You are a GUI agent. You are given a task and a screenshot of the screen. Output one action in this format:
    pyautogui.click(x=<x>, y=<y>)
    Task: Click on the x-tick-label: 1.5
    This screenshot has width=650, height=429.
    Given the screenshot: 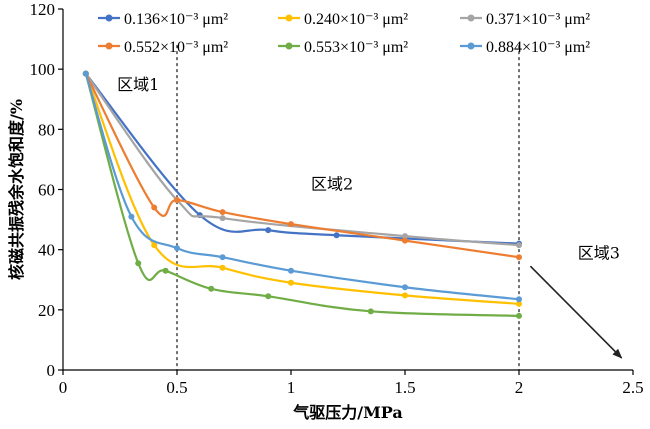 What is the action you would take?
    pyautogui.click(x=404, y=387)
    